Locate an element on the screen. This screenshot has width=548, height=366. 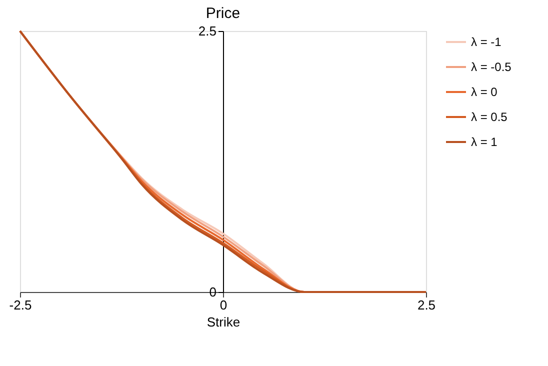
x-tick-label: 2.5 is located at coordinates (426, 305).